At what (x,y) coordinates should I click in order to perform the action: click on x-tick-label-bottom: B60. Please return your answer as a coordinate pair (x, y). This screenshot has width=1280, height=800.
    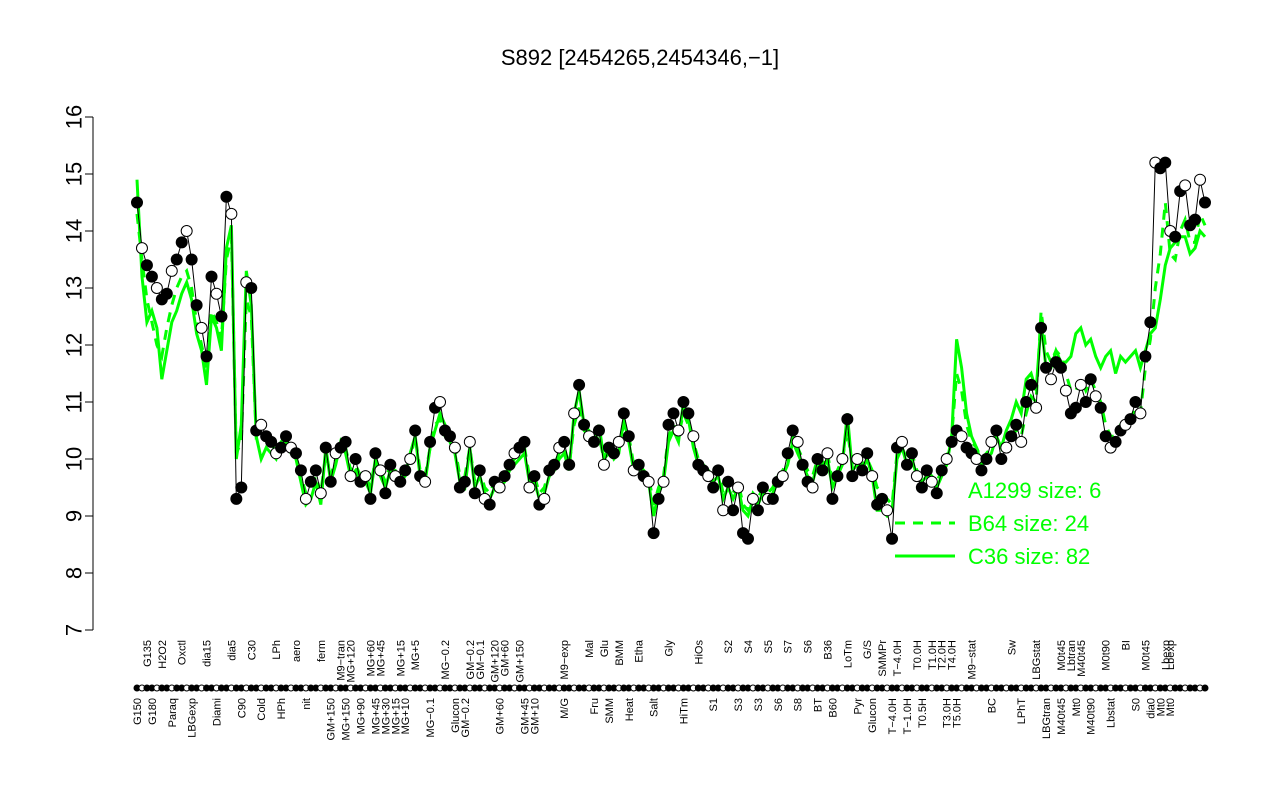
    Looking at the image, I should click on (833, 708).